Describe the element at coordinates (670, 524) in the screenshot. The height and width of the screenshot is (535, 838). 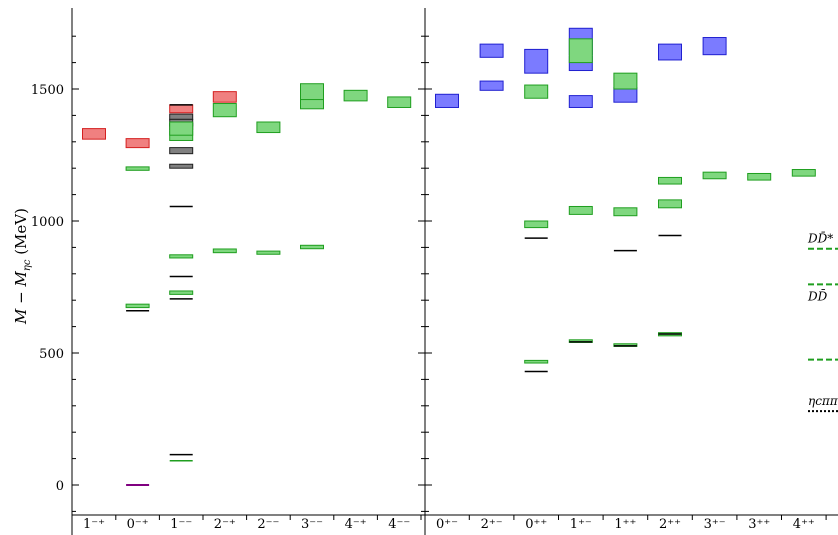
I see `x-category-label: 2⁺⁺` at that location.